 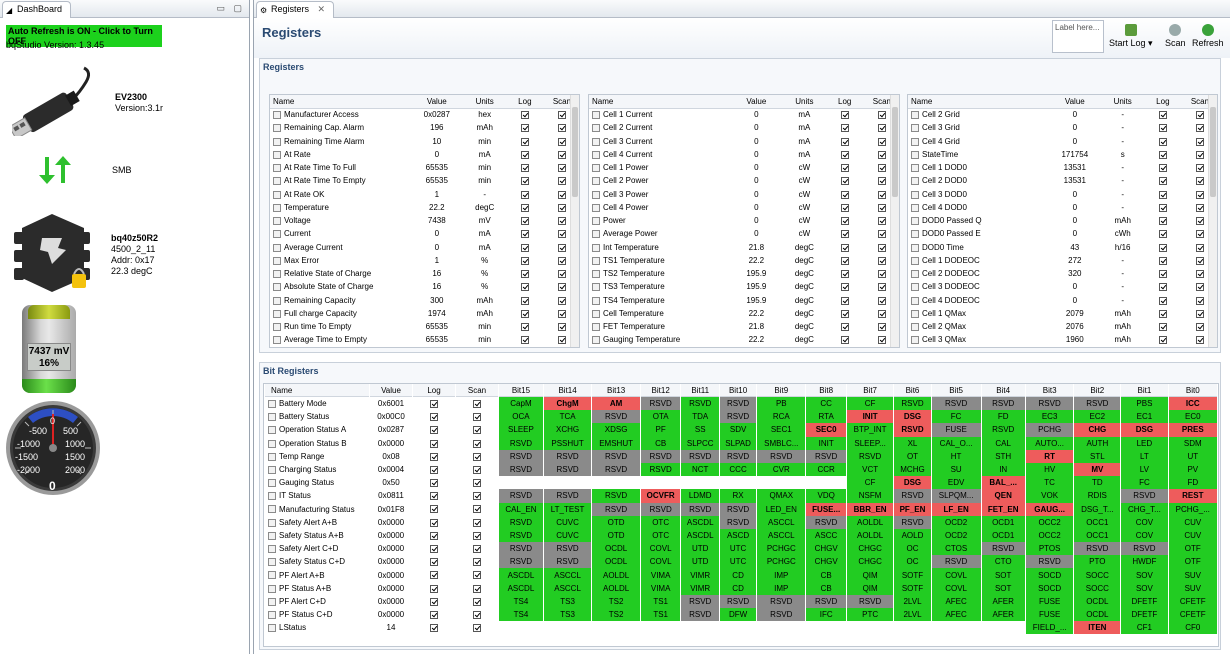 I want to click on bit-cell: HWDF, so click(x=1144, y=562).